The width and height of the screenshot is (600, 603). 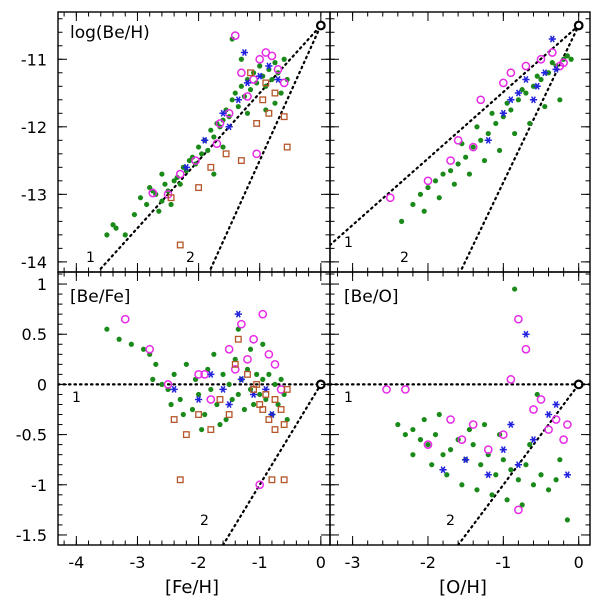 What do you see at coordinates (503, 562) in the screenshot?
I see `x-tick-label-right: -1` at bounding box center [503, 562].